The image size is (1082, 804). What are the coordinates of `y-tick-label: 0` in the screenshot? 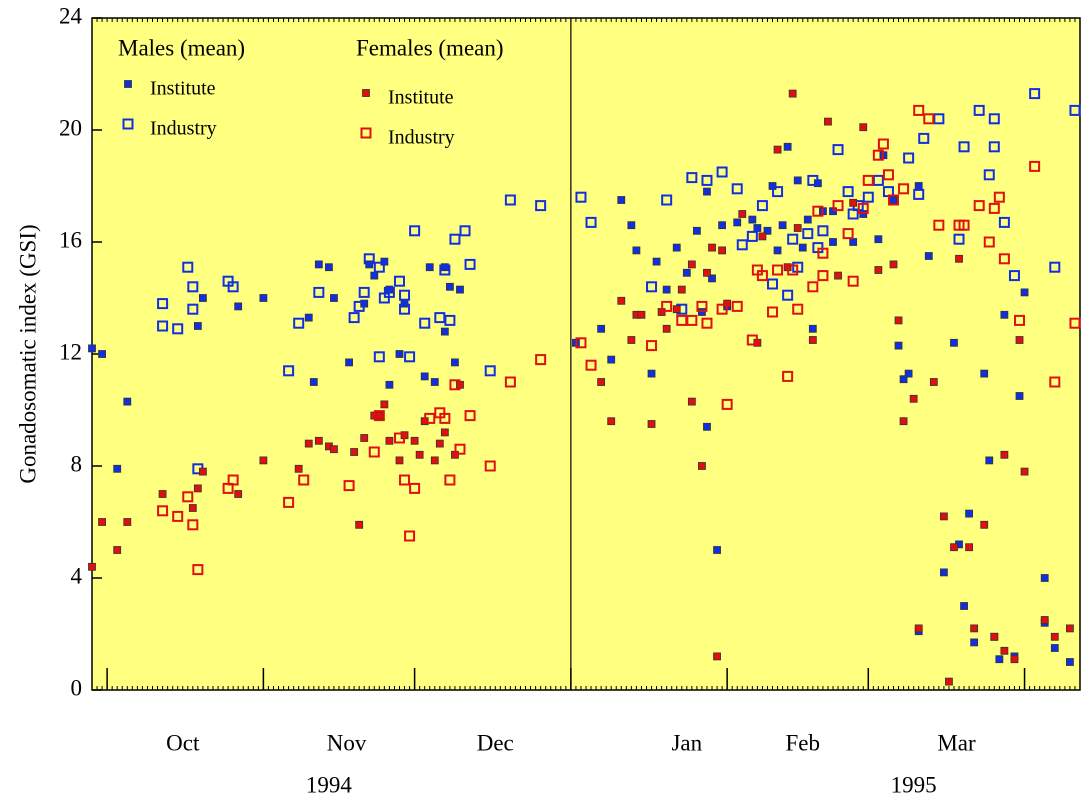 It's located at (77, 687).